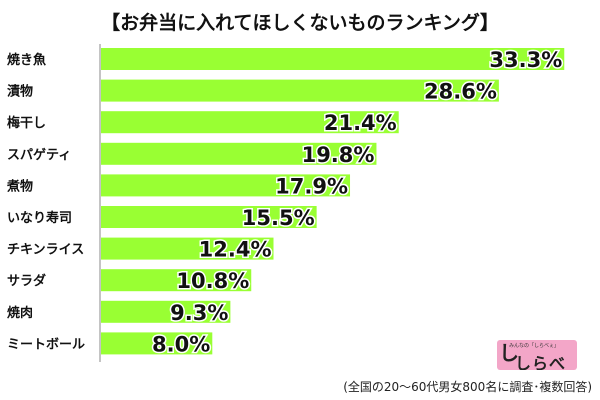  What do you see at coordinates (39, 218) in the screenshot?
I see `category-label: いなり寿司` at bounding box center [39, 218].